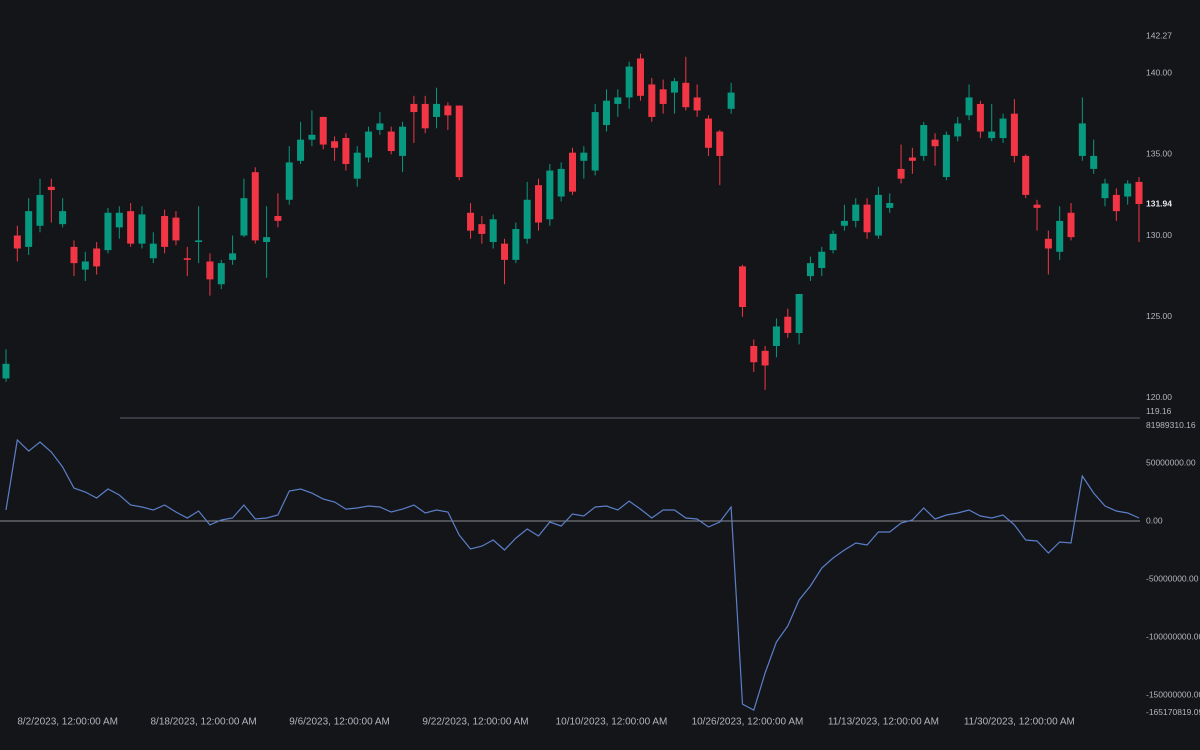 The image size is (1200, 750). What do you see at coordinates (1019, 722) in the screenshot?
I see `x-tick-label: 11/30/2023, 12:00:00 AM` at bounding box center [1019, 722].